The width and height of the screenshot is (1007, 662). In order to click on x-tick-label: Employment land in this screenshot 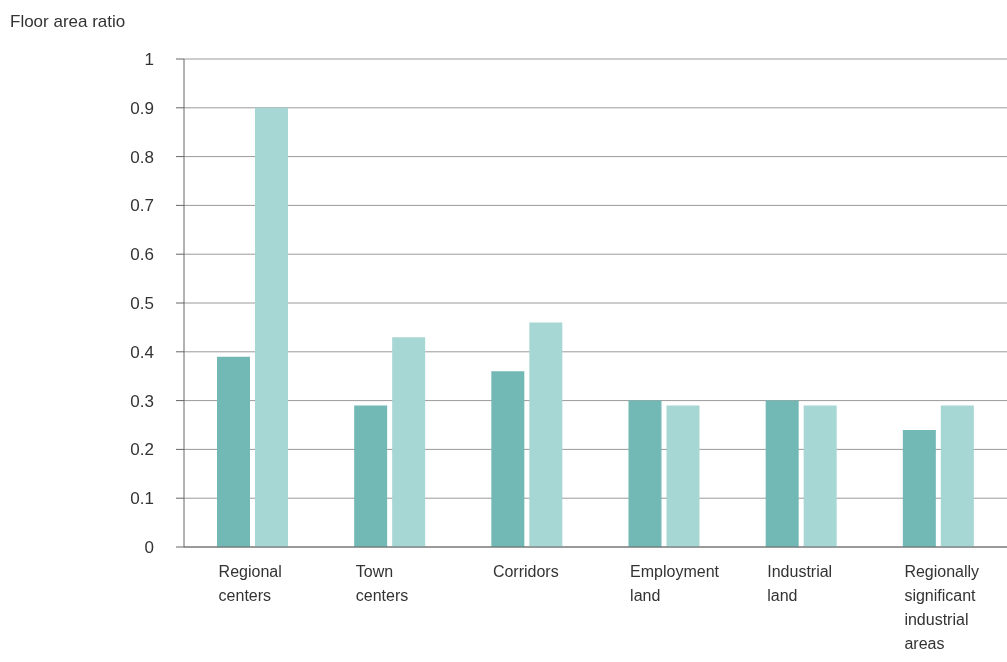, I will do `click(675, 583)`.